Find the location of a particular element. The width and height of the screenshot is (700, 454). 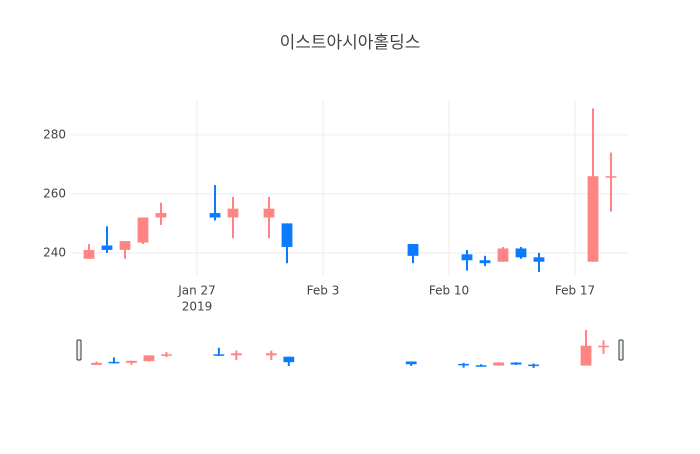

y-tick-label: 280 is located at coordinates (54, 134).